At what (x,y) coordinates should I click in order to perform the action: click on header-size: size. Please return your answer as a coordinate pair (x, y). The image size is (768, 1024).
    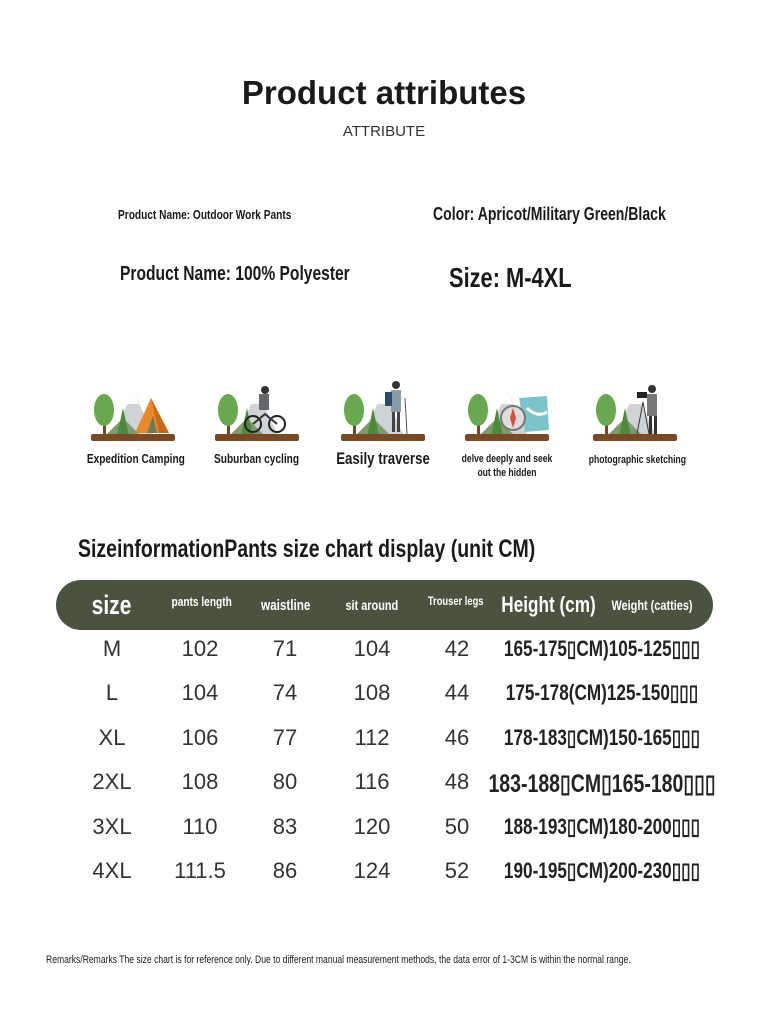
    Looking at the image, I should click on (112, 604).